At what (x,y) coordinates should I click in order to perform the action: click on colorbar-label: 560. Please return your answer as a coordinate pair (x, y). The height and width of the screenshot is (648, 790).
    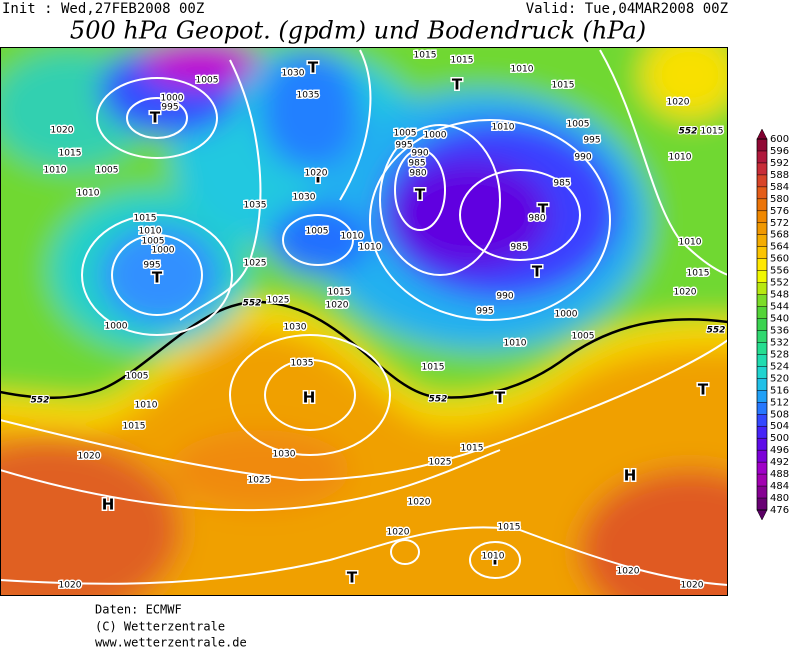
    Looking at the image, I should click on (779, 259).